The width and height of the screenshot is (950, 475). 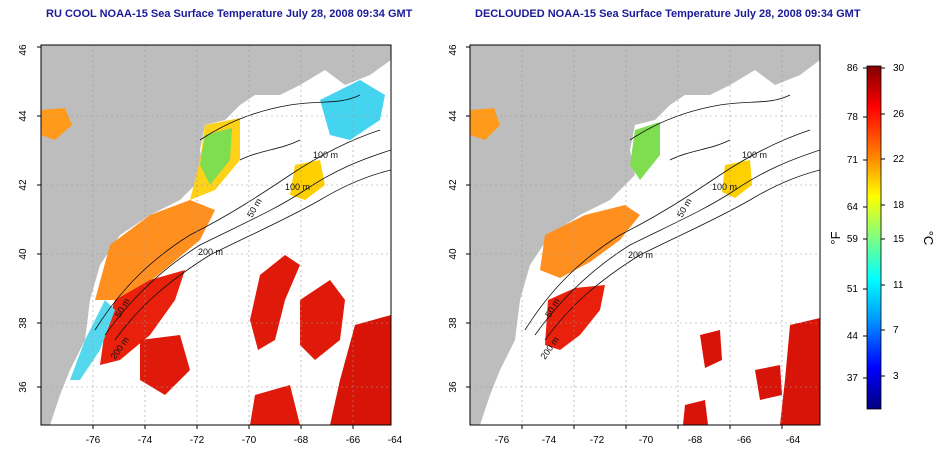 What do you see at coordinates (853, 207) in the screenshot?
I see `fahrenheit-tick-label: 64` at bounding box center [853, 207].